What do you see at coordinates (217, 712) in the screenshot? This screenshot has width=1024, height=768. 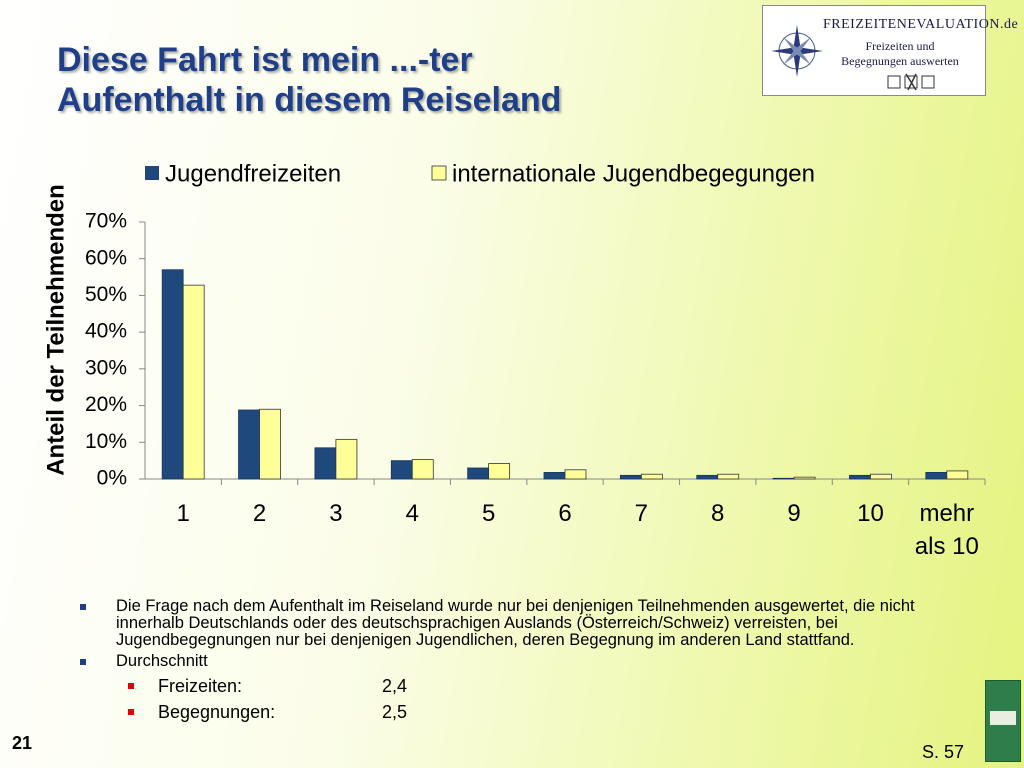 I see `average-label: Begegnungen:` at bounding box center [217, 712].